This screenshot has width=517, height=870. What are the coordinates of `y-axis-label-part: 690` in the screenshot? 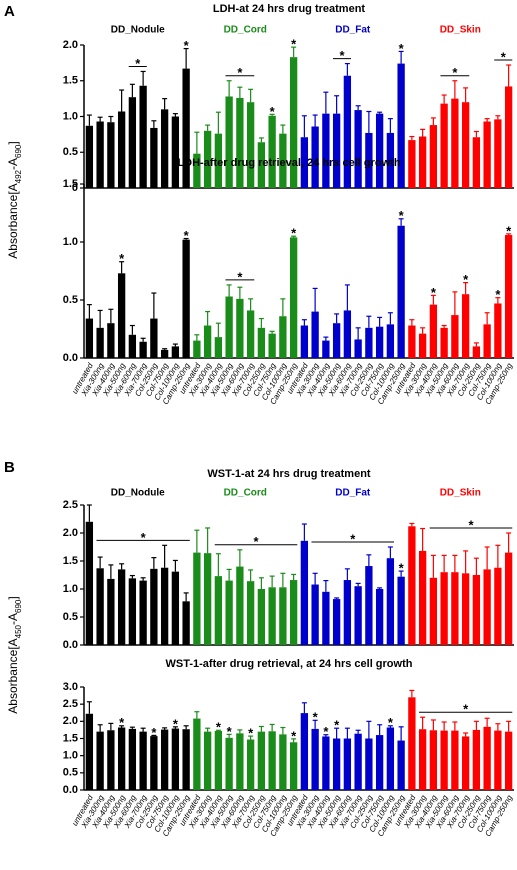 It's located at (18, 151).